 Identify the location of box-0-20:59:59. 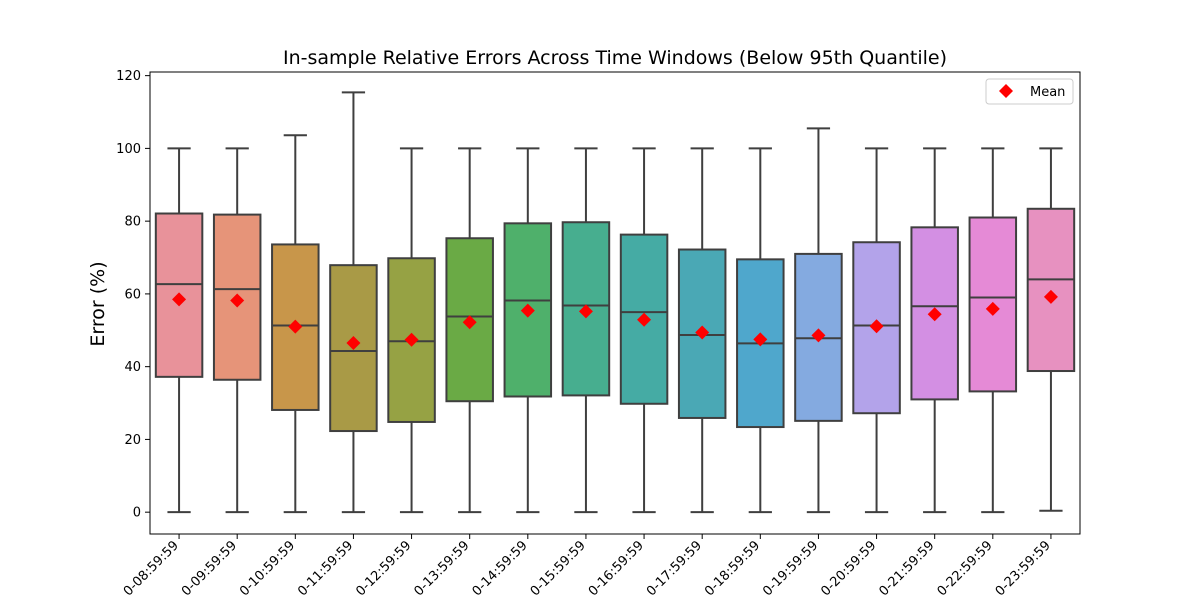
(876, 330).